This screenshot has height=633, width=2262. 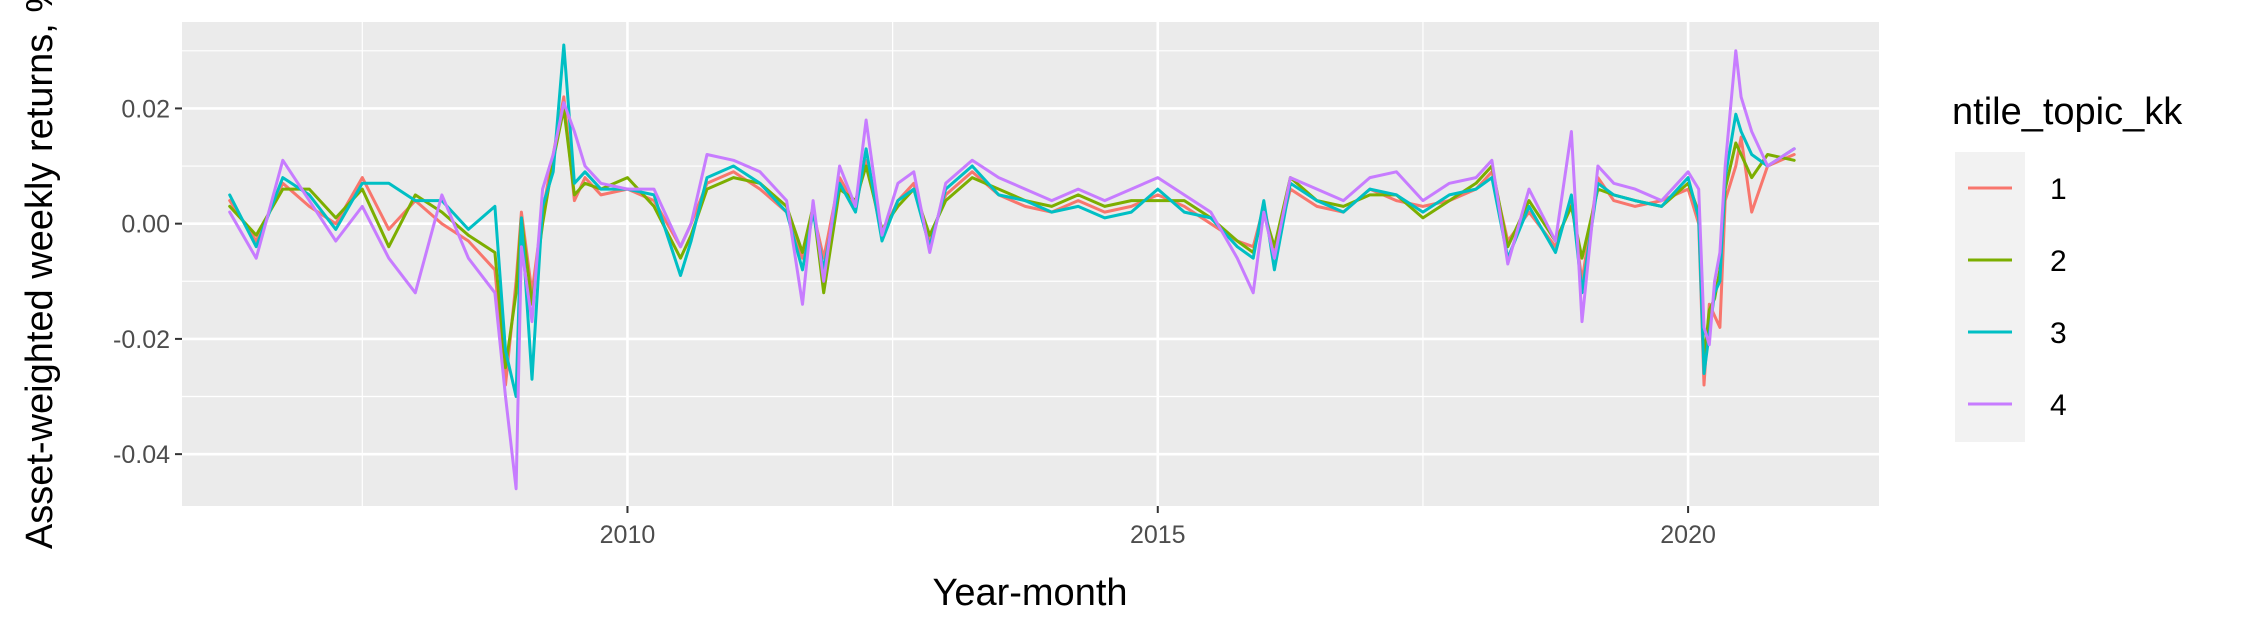 What do you see at coordinates (1158, 535) in the screenshot?
I see `x-tick-label: 2015` at bounding box center [1158, 535].